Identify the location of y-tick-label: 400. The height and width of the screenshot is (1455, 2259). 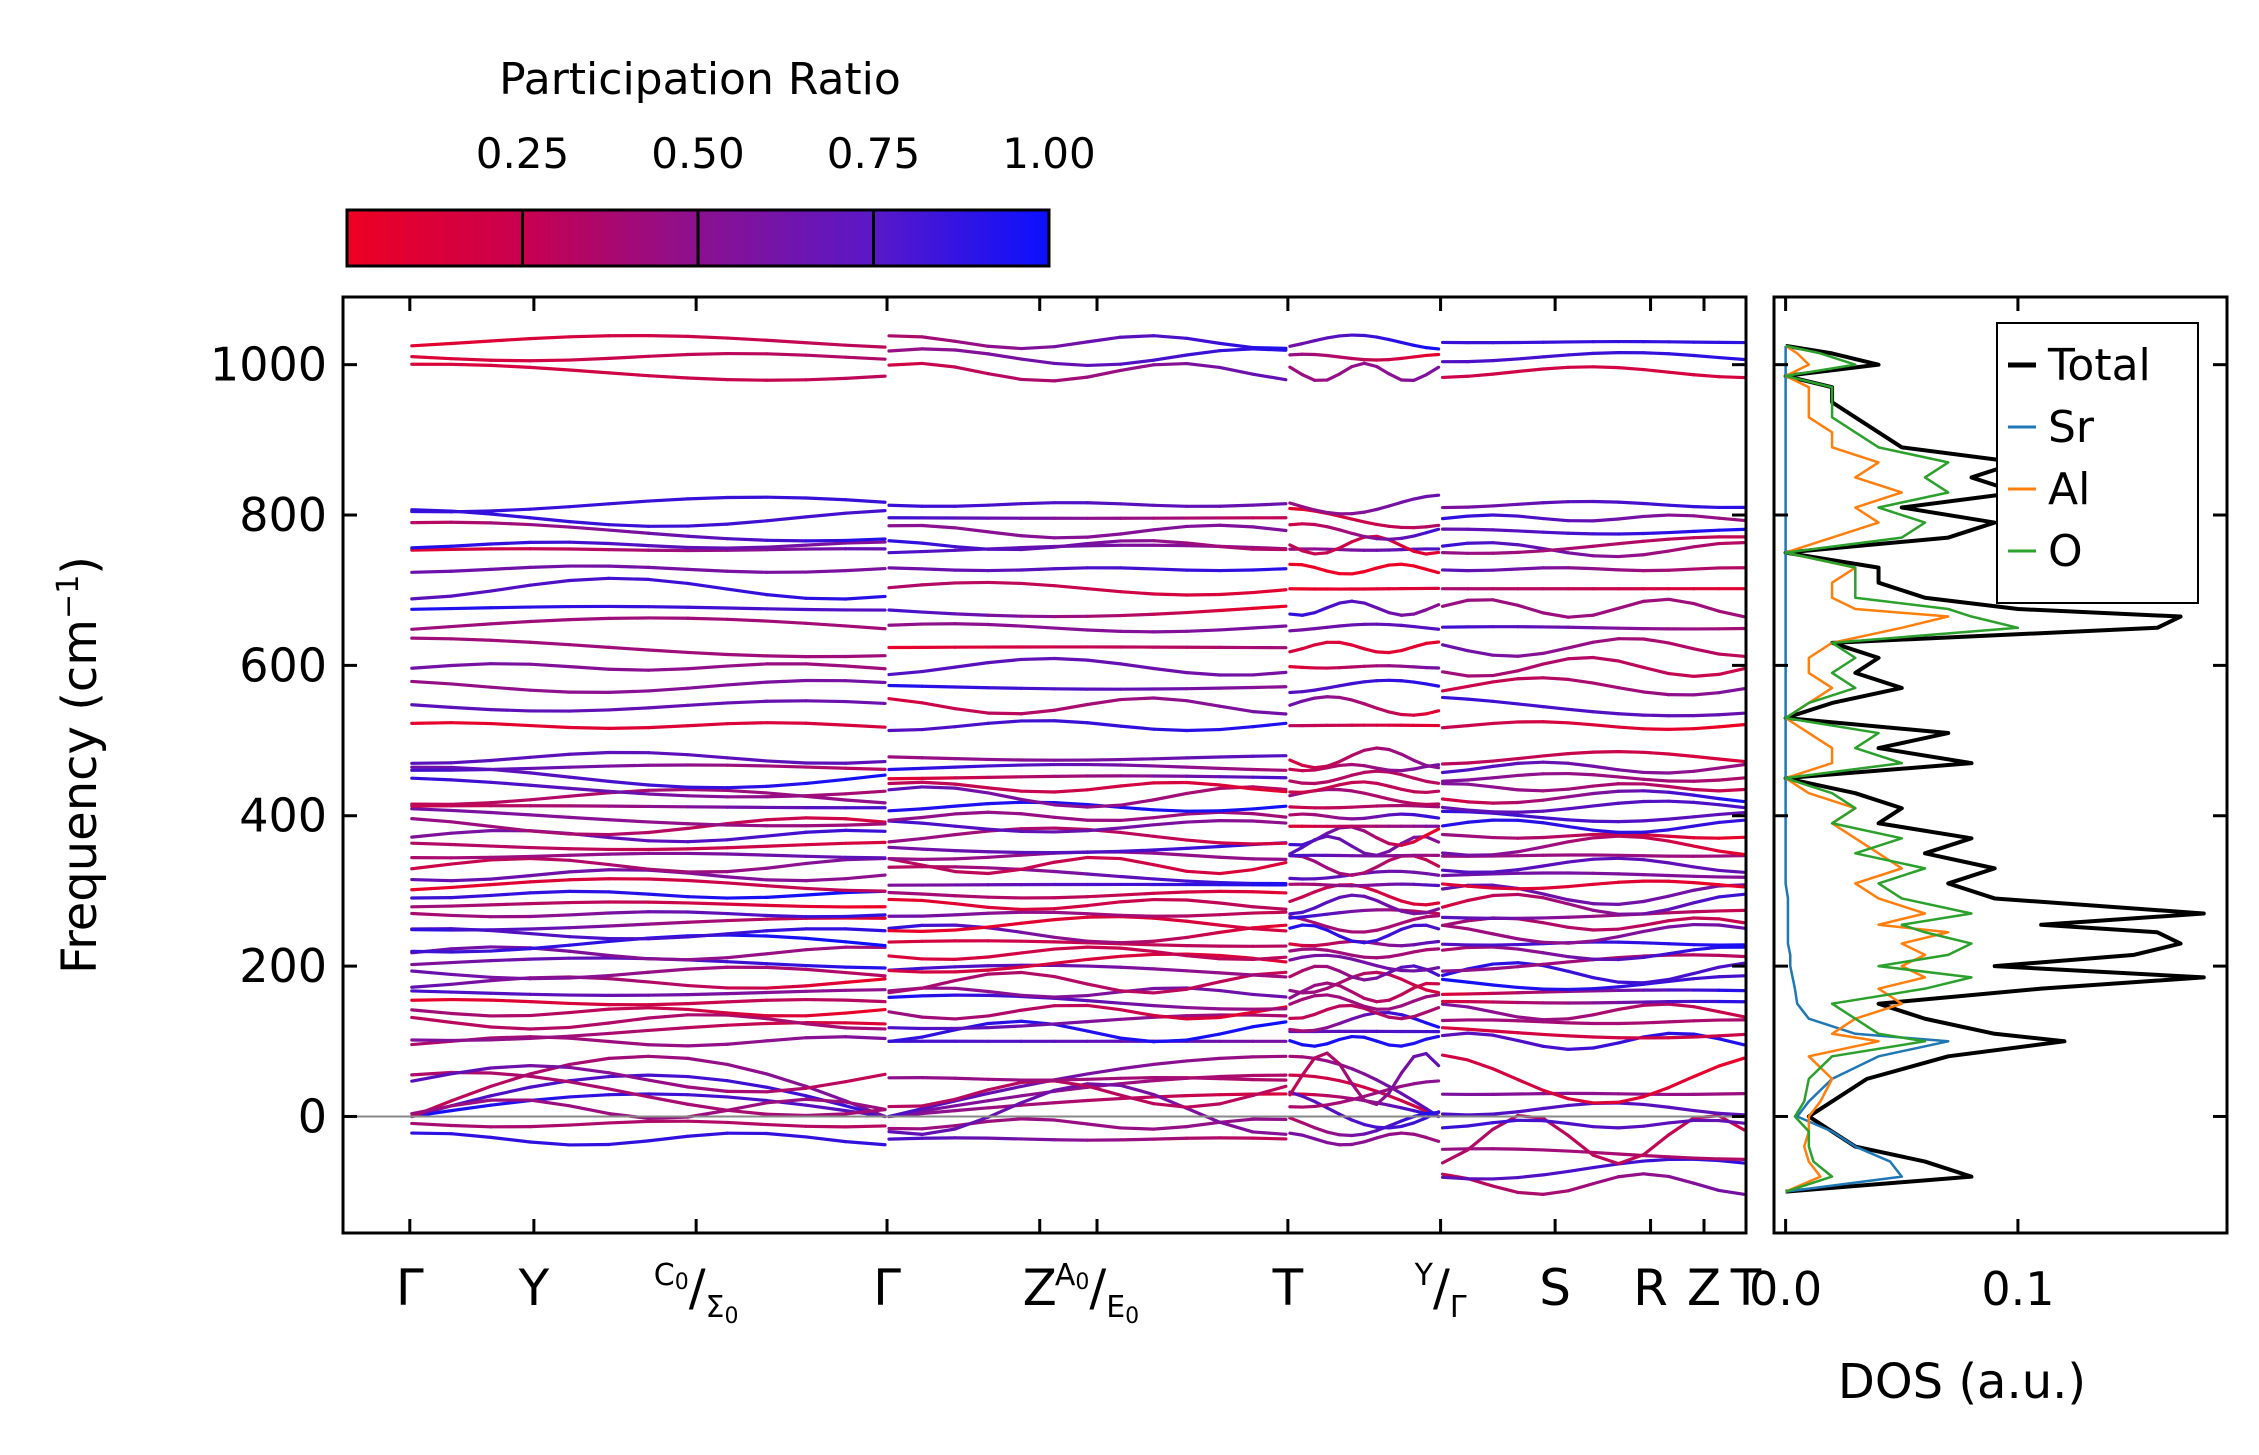
(283, 816).